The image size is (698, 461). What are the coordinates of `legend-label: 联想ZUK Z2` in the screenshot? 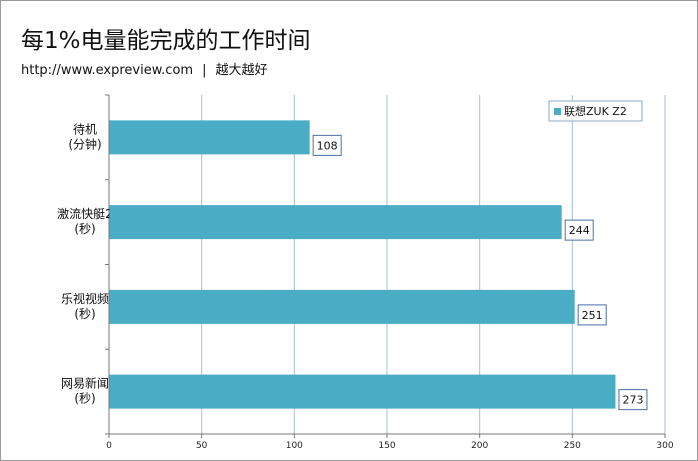 It's located at (595, 111).